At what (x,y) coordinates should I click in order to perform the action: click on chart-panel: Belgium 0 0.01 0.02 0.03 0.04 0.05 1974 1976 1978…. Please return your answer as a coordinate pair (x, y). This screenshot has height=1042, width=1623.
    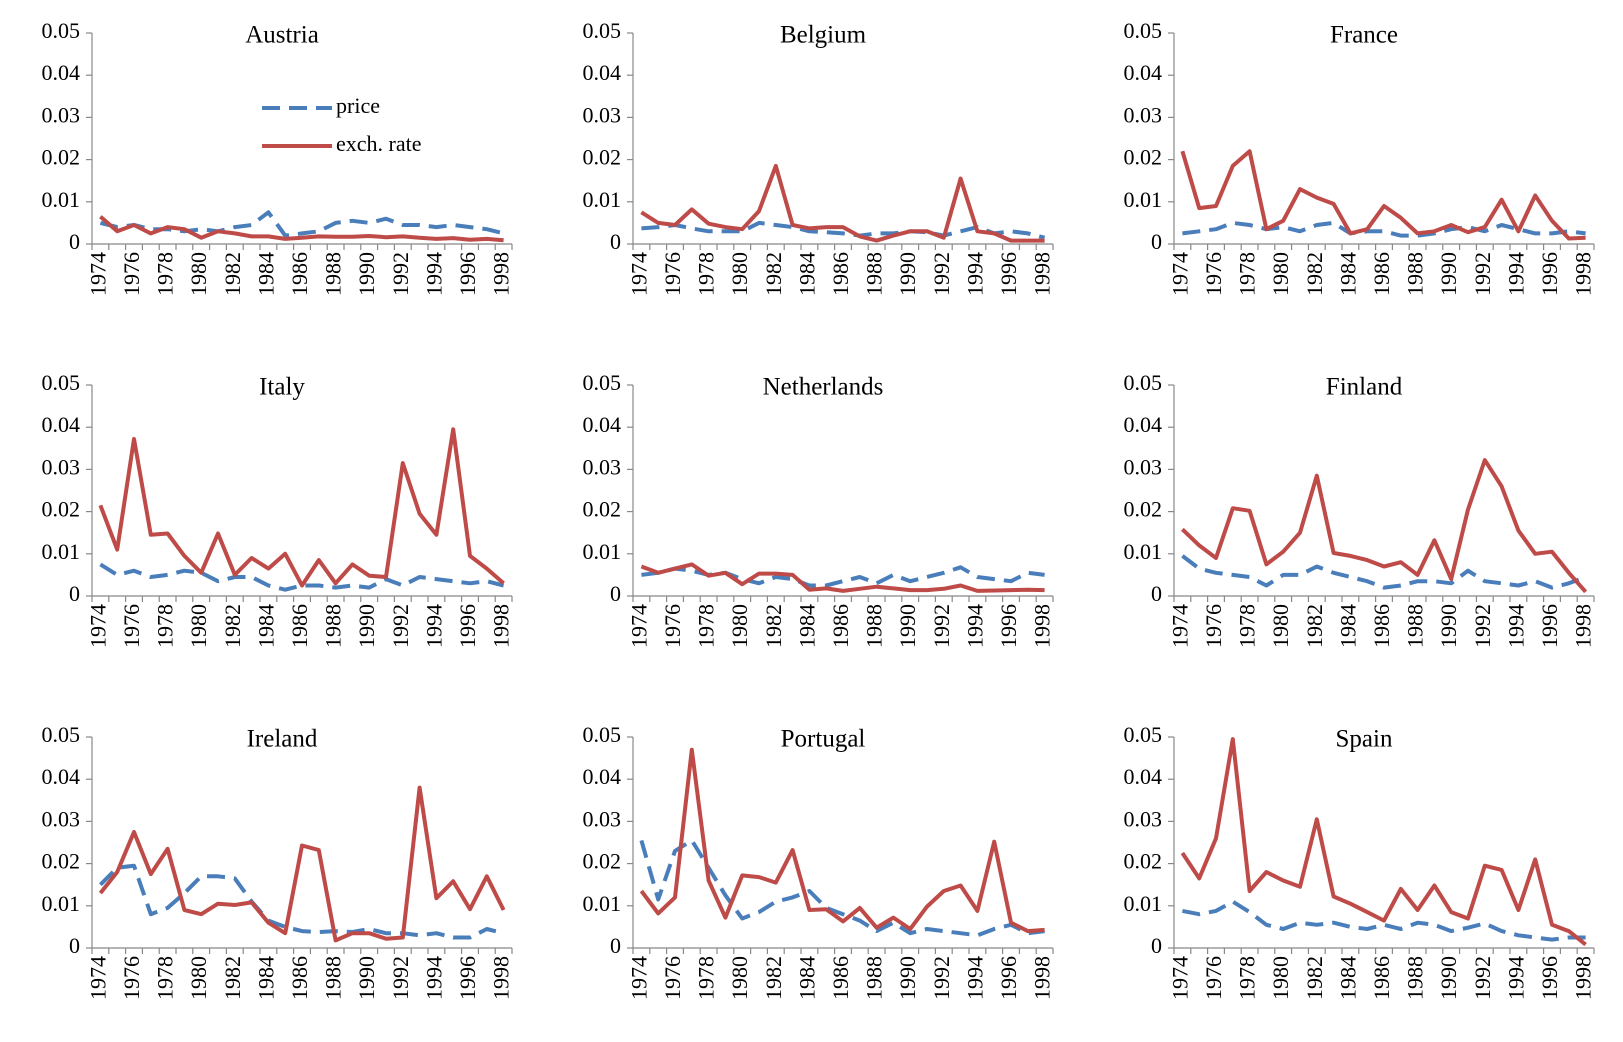
    Looking at the image, I should click on (819, 157).